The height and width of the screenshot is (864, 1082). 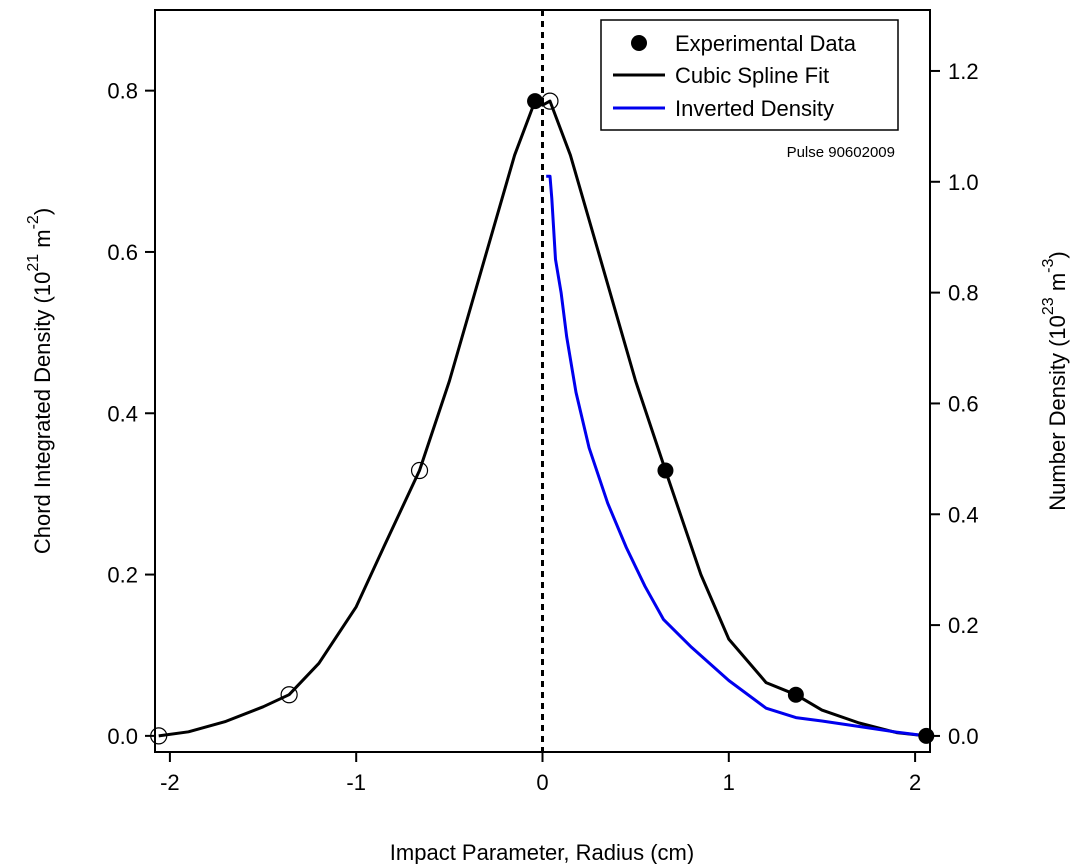 What do you see at coordinates (963, 293) in the screenshot?
I see `y-right-tick-label: 0.8` at bounding box center [963, 293].